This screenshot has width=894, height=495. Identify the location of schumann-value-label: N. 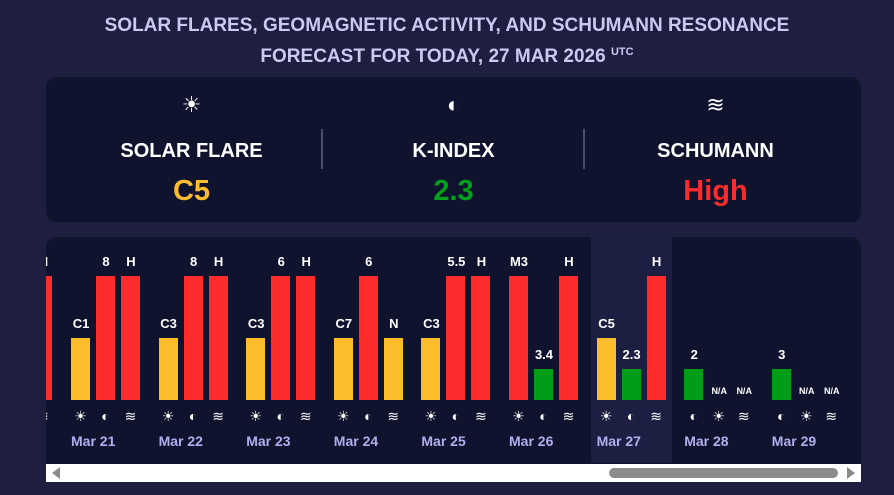
(394, 323).